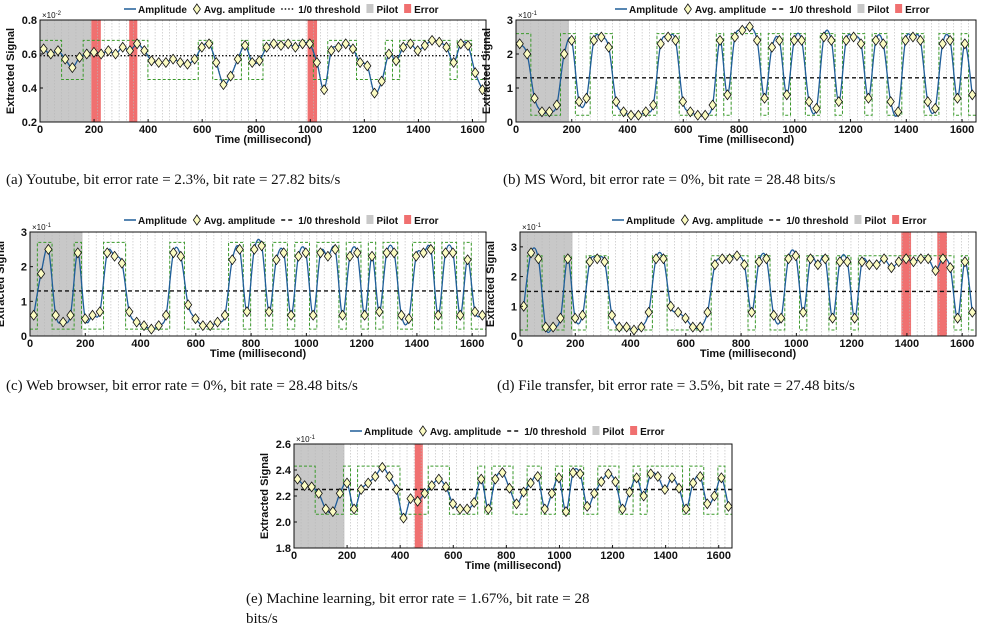  I want to click on y-tick-label: 2.6, so click(283, 445).